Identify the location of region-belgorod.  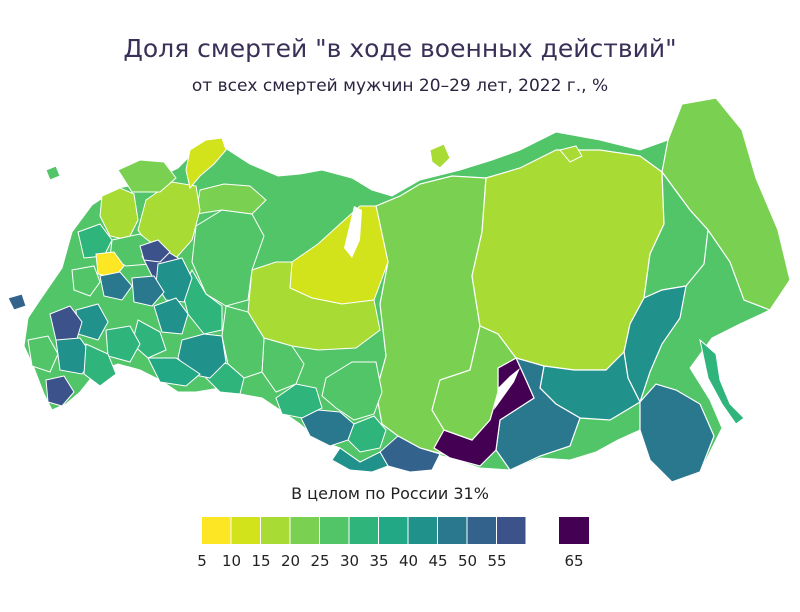
(66, 324).